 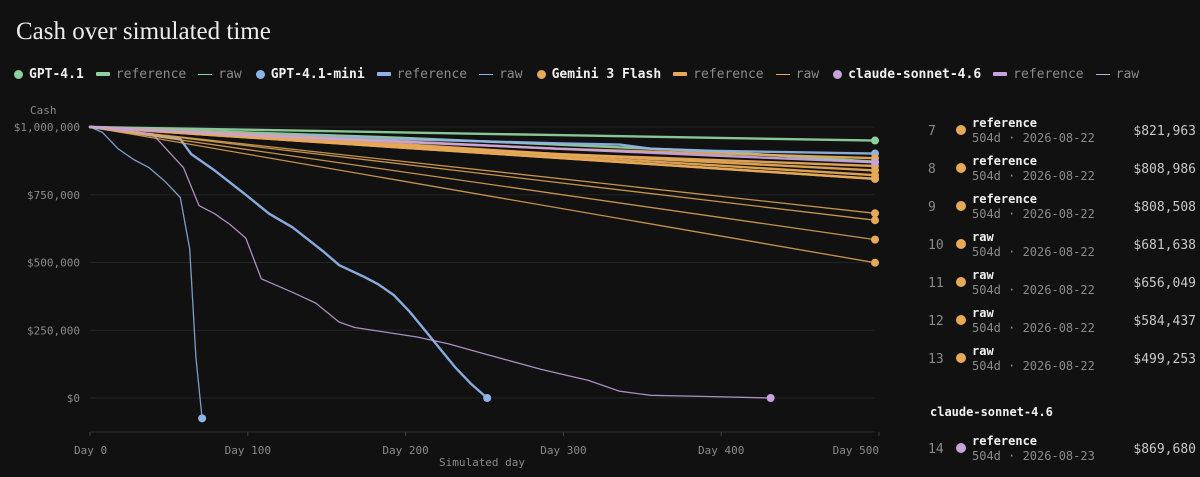 What do you see at coordinates (1164, 207) in the screenshot?
I see `row-cash-value: $808,508` at bounding box center [1164, 207].